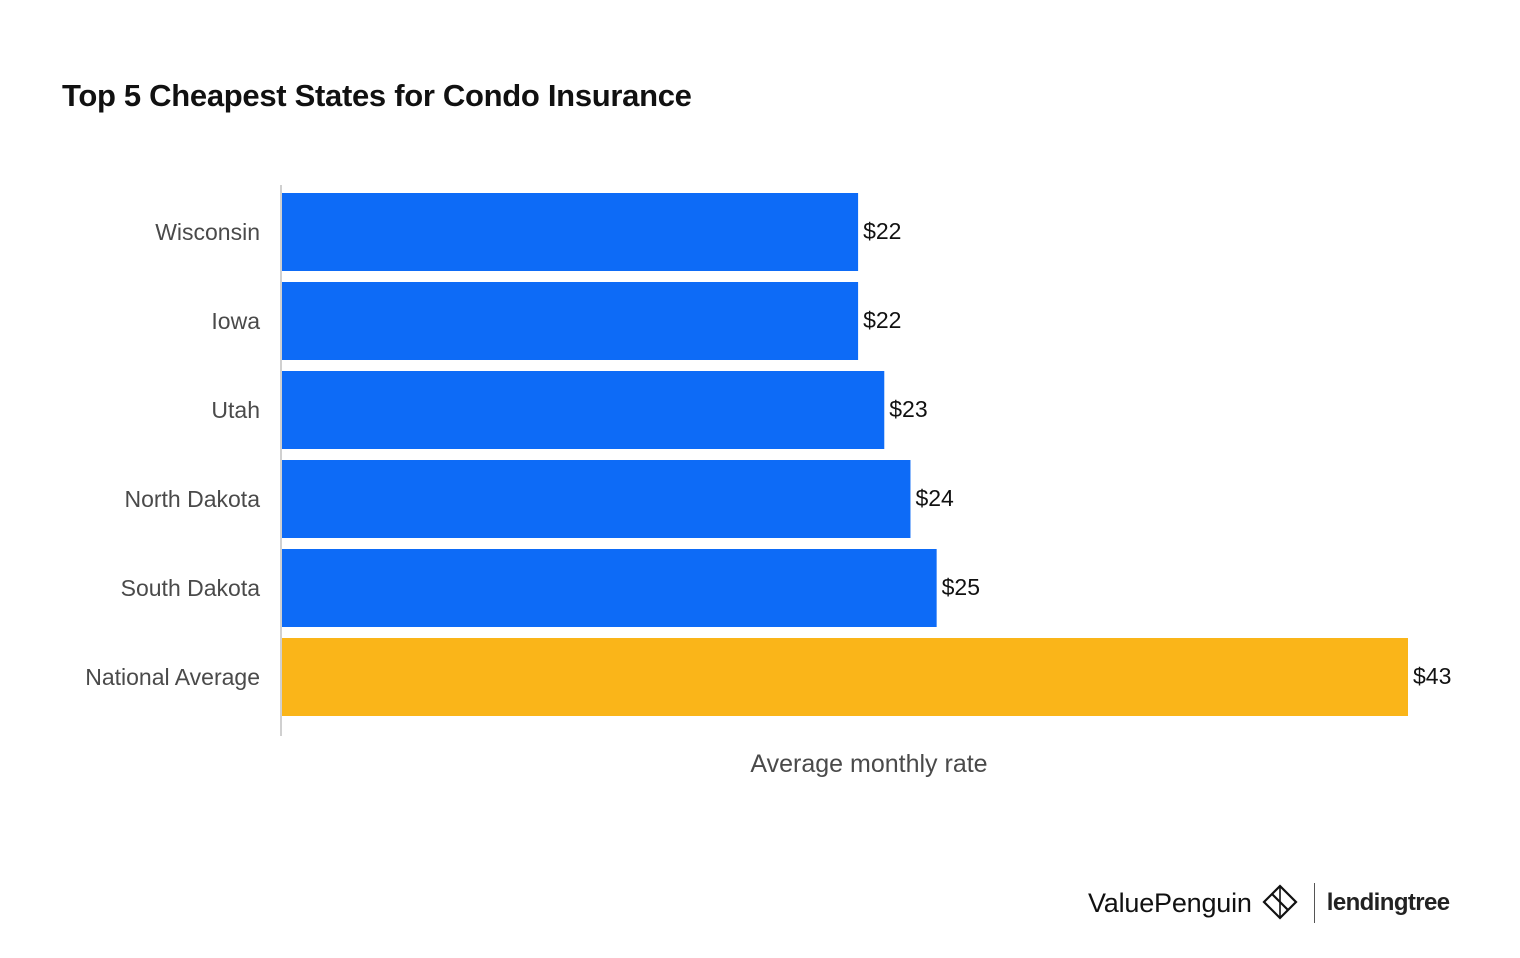 The image size is (1520, 958). Describe the element at coordinates (908, 409) in the screenshot. I see `value-label: $23` at that location.